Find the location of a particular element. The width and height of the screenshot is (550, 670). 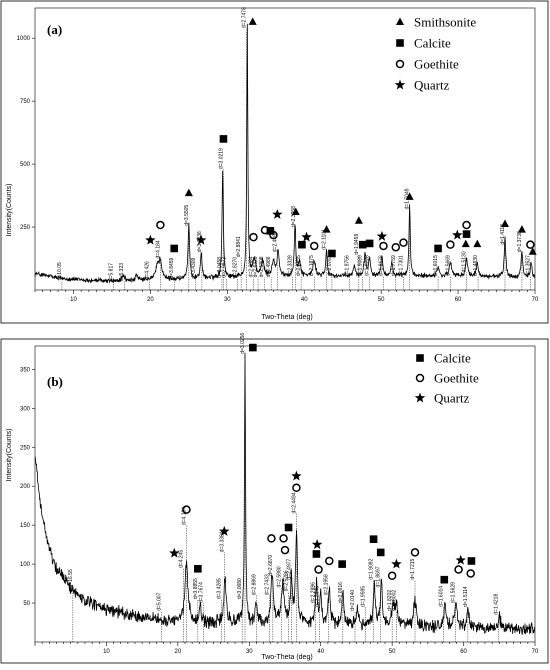

d-spacing-label: d=2.7478 is located at coordinates (245, 17).